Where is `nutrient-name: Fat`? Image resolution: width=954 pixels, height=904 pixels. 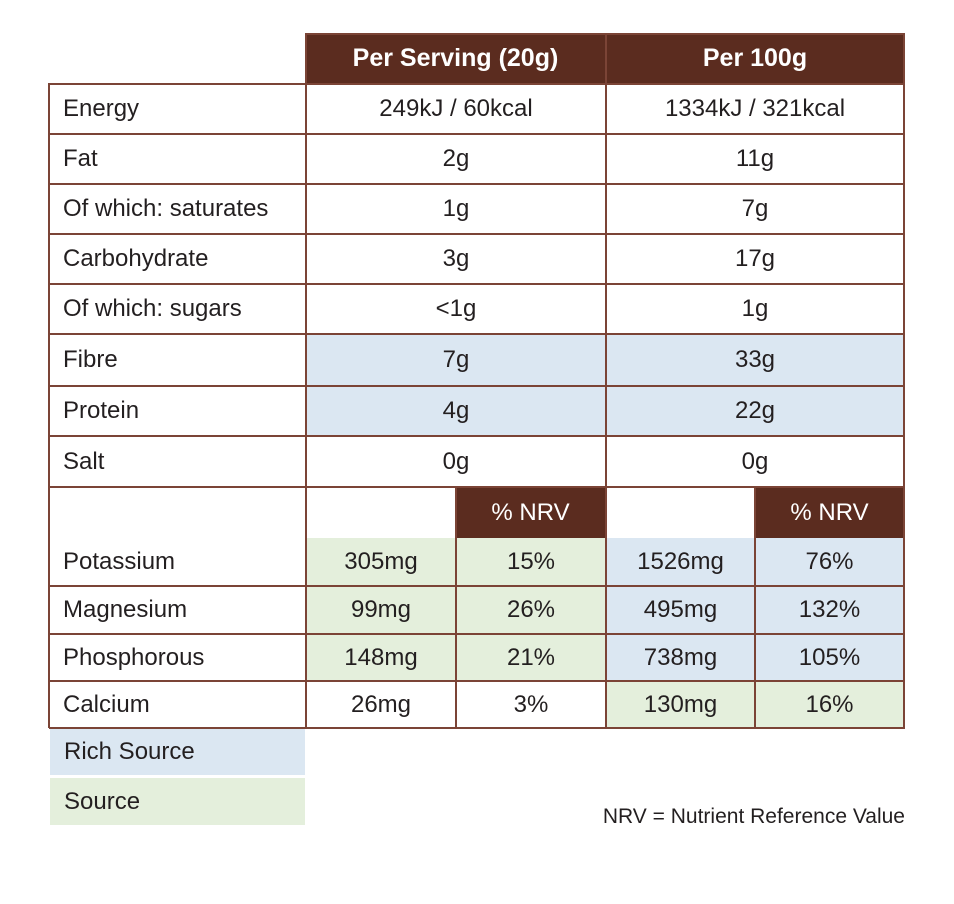
nutrient-name: Fat is located at coordinates (80, 158).